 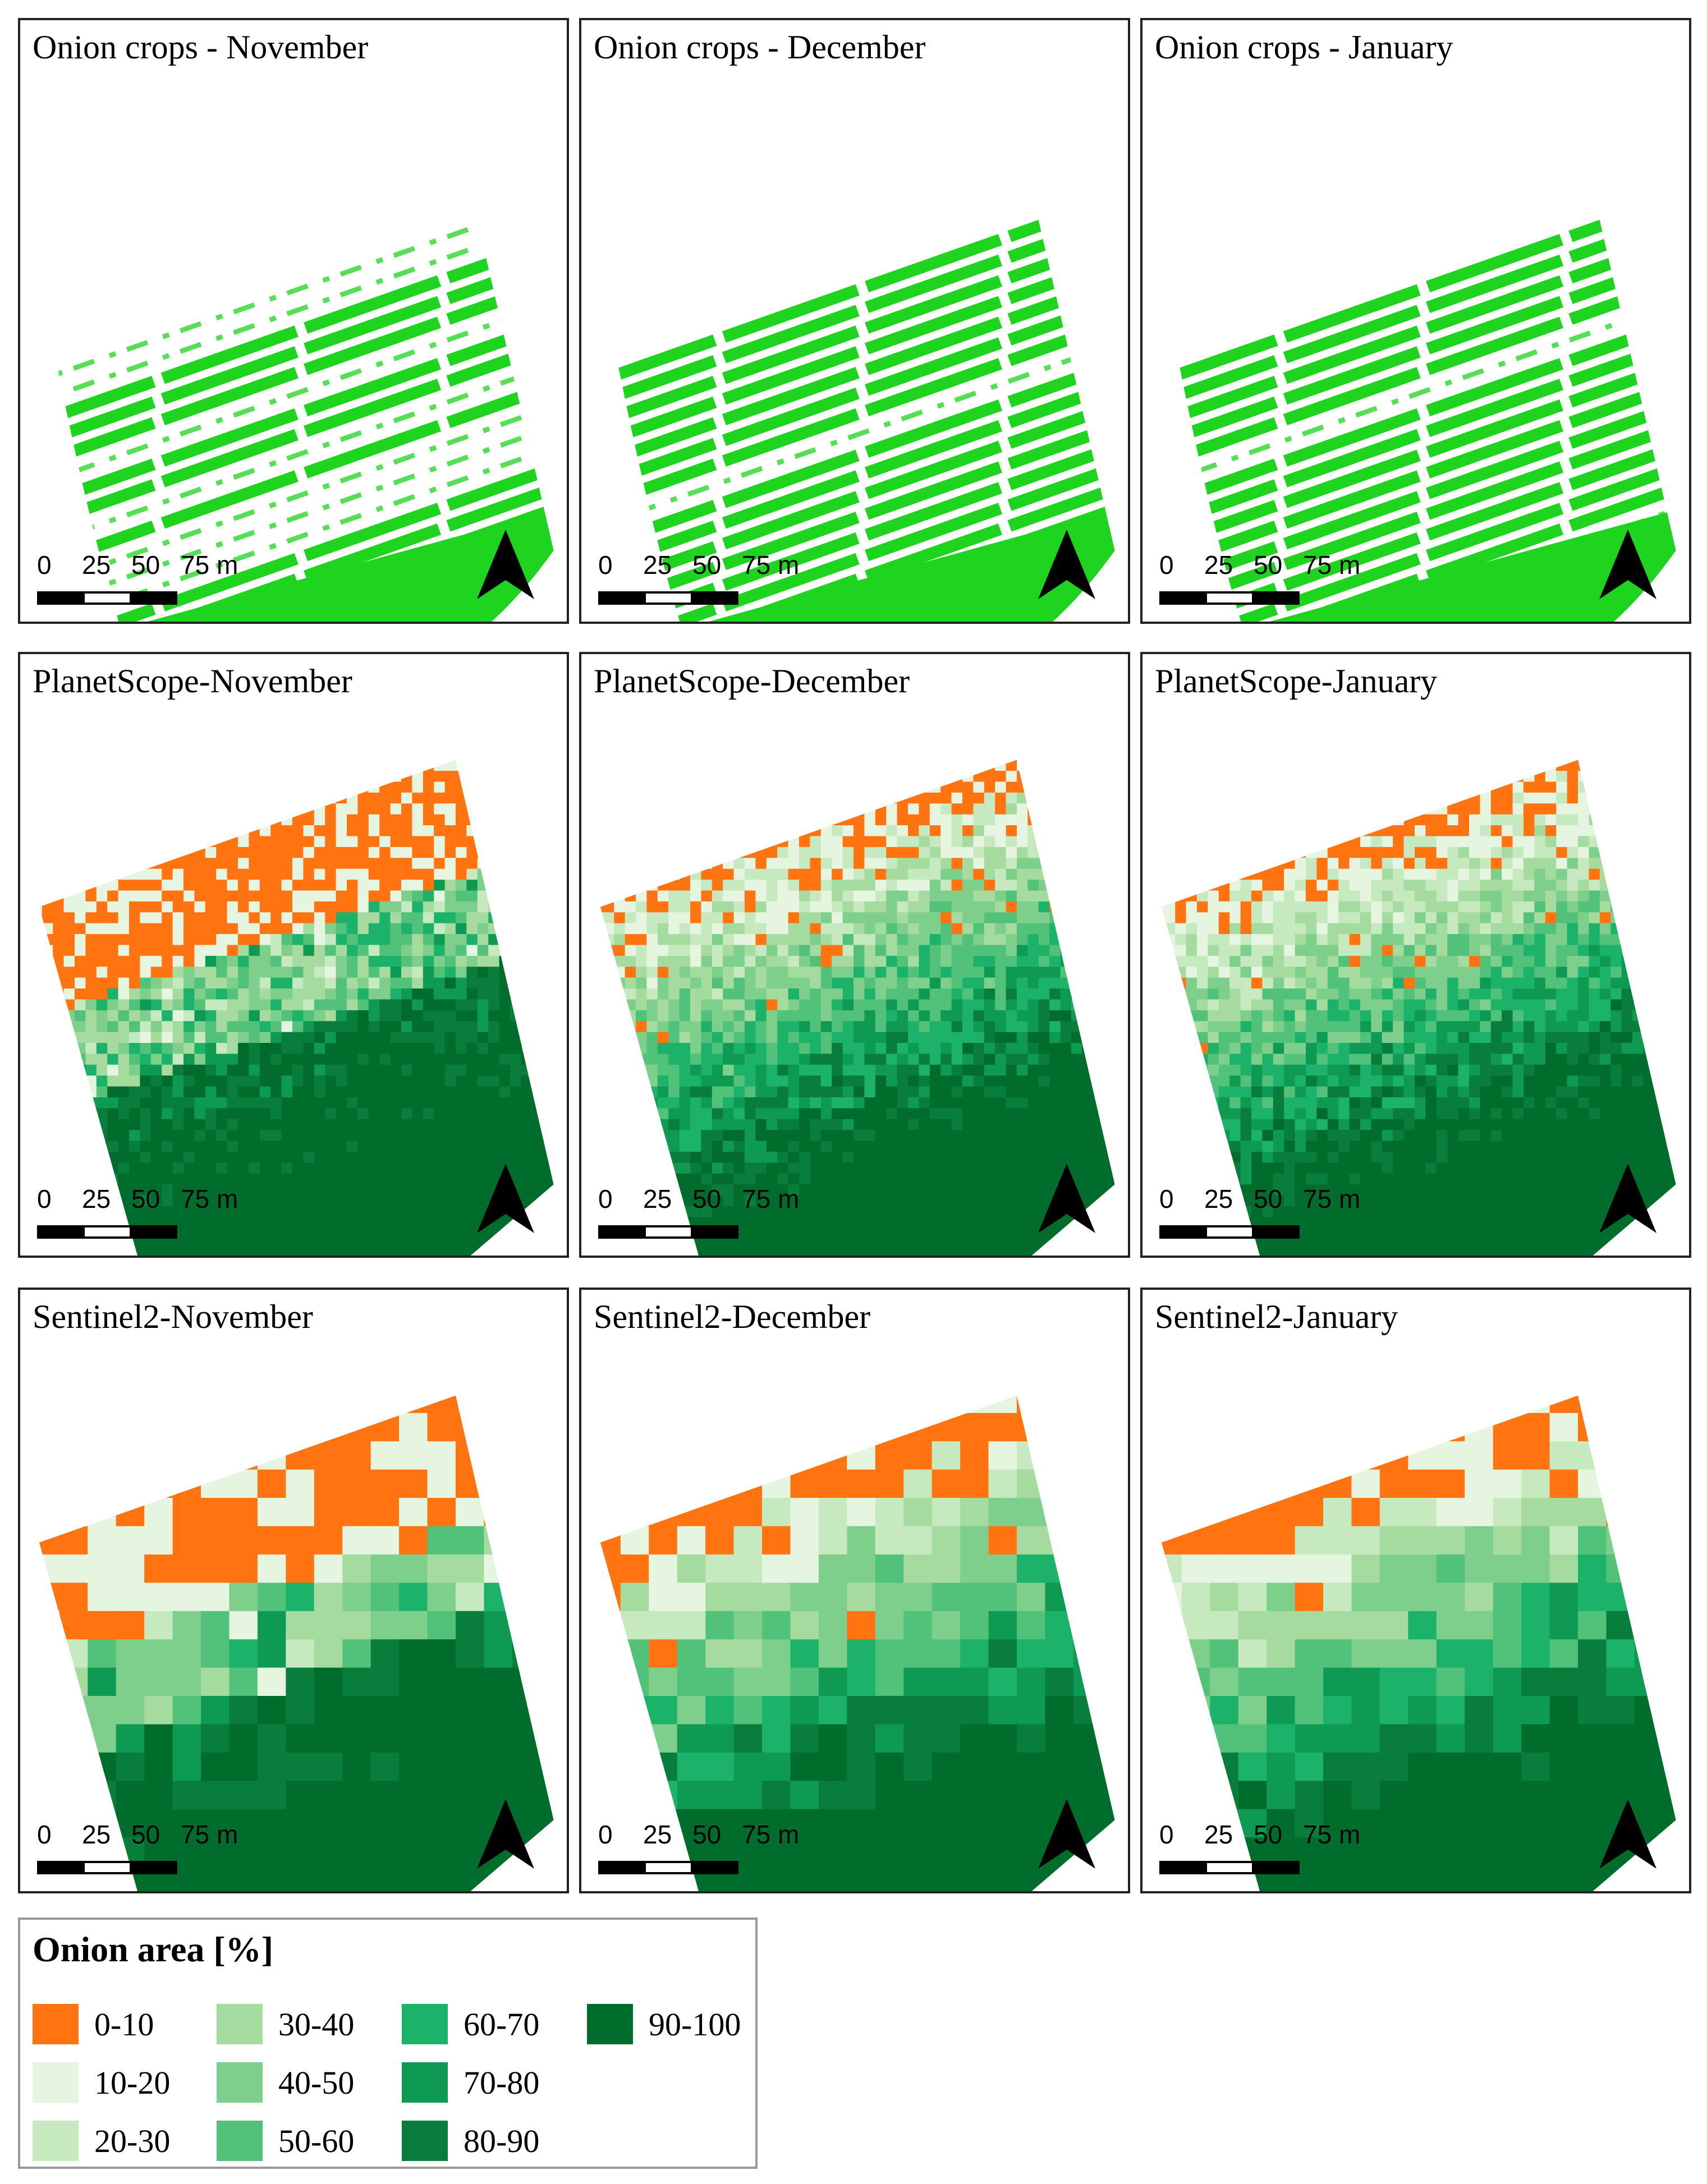 What do you see at coordinates (138, 577) in the screenshot?
I see `scale-bar: 0 25 50 75 m` at bounding box center [138, 577].